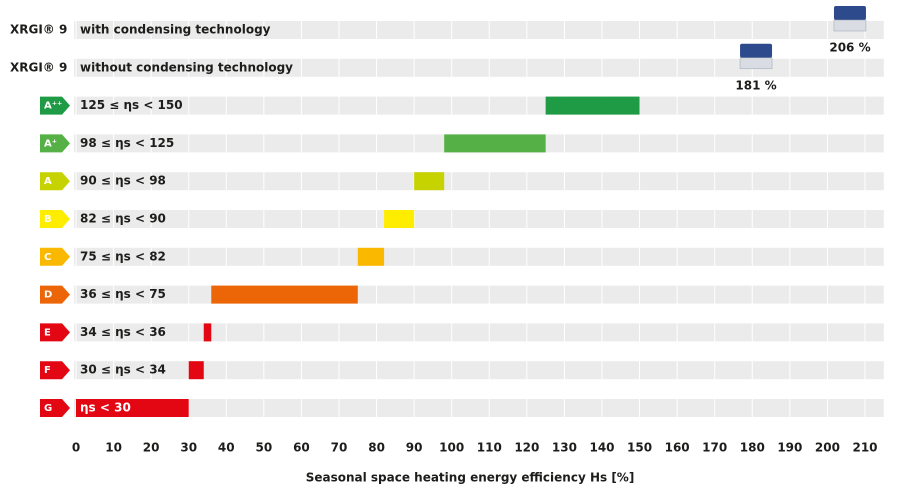  What do you see at coordinates (339, 448) in the screenshot?
I see `x-tick-label: 70` at bounding box center [339, 448].